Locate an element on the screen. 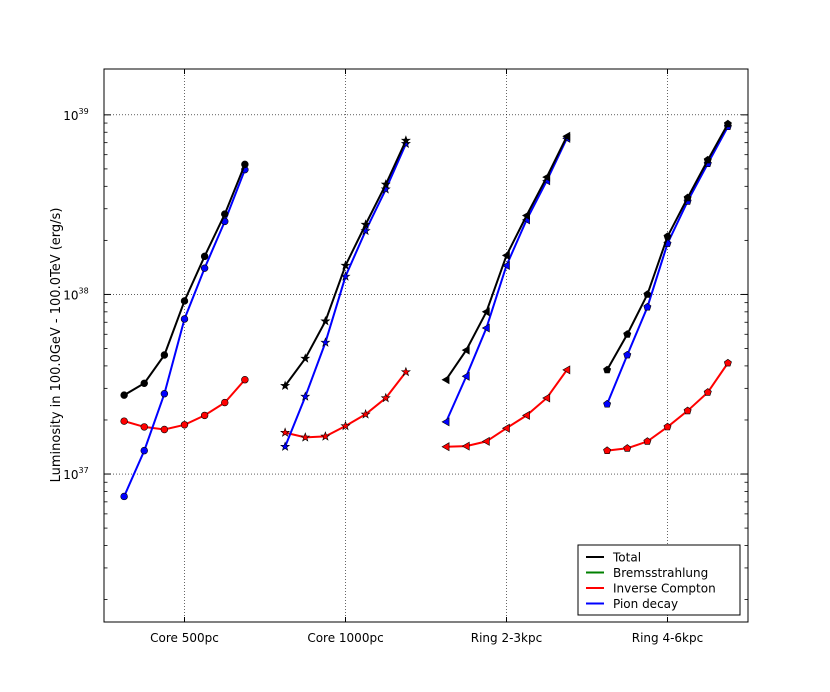  x-tick-label: Core 1000pc is located at coordinates (345, 638).